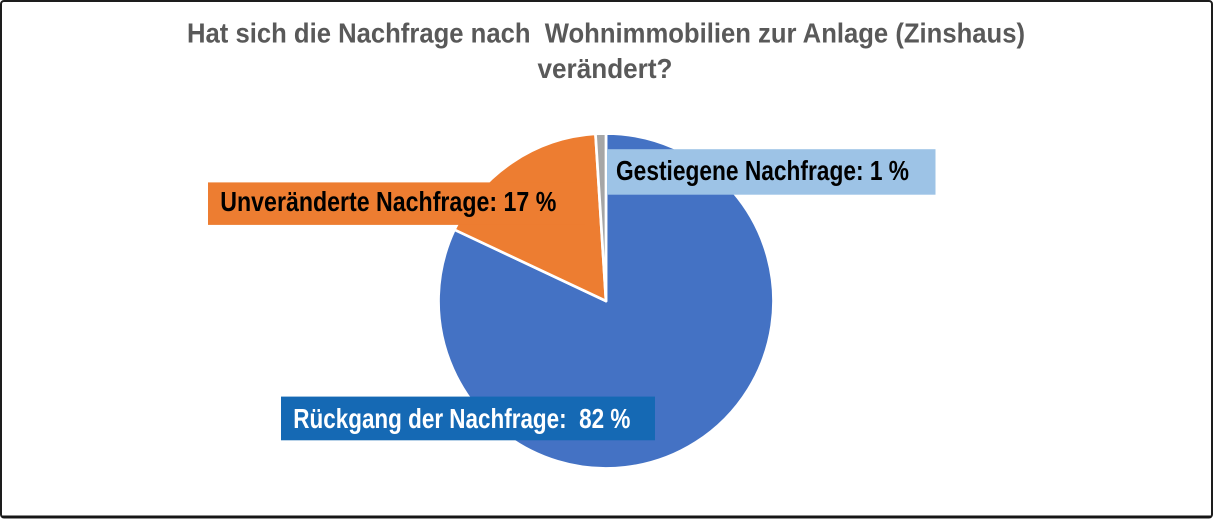  Describe the element at coordinates (461, 418) in the screenshot. I see `svg-text: Rückgang der Nachfrage: 82 %` at that location.